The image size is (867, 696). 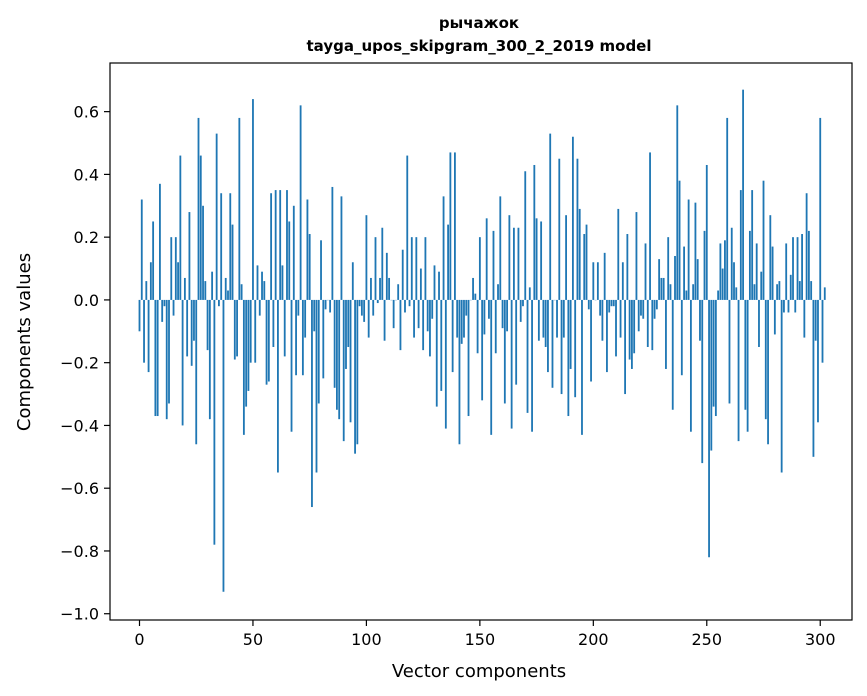 I want to click on y-tick-label: −0.6, so click(x=79, y=488).